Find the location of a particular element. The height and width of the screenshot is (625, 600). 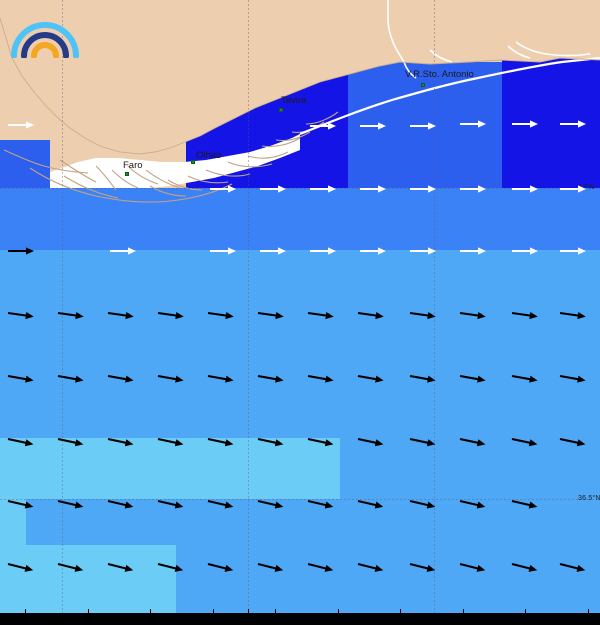

logo-arc-inner is located at coordinates (45, 50).